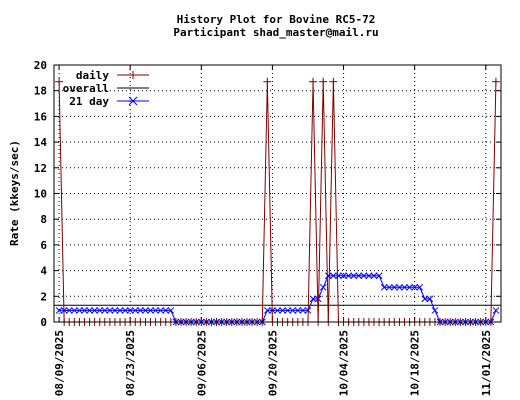 The width and height of the screenshot is (520, 400). I want to click on y-tick-label: 14, so click(41, 142).